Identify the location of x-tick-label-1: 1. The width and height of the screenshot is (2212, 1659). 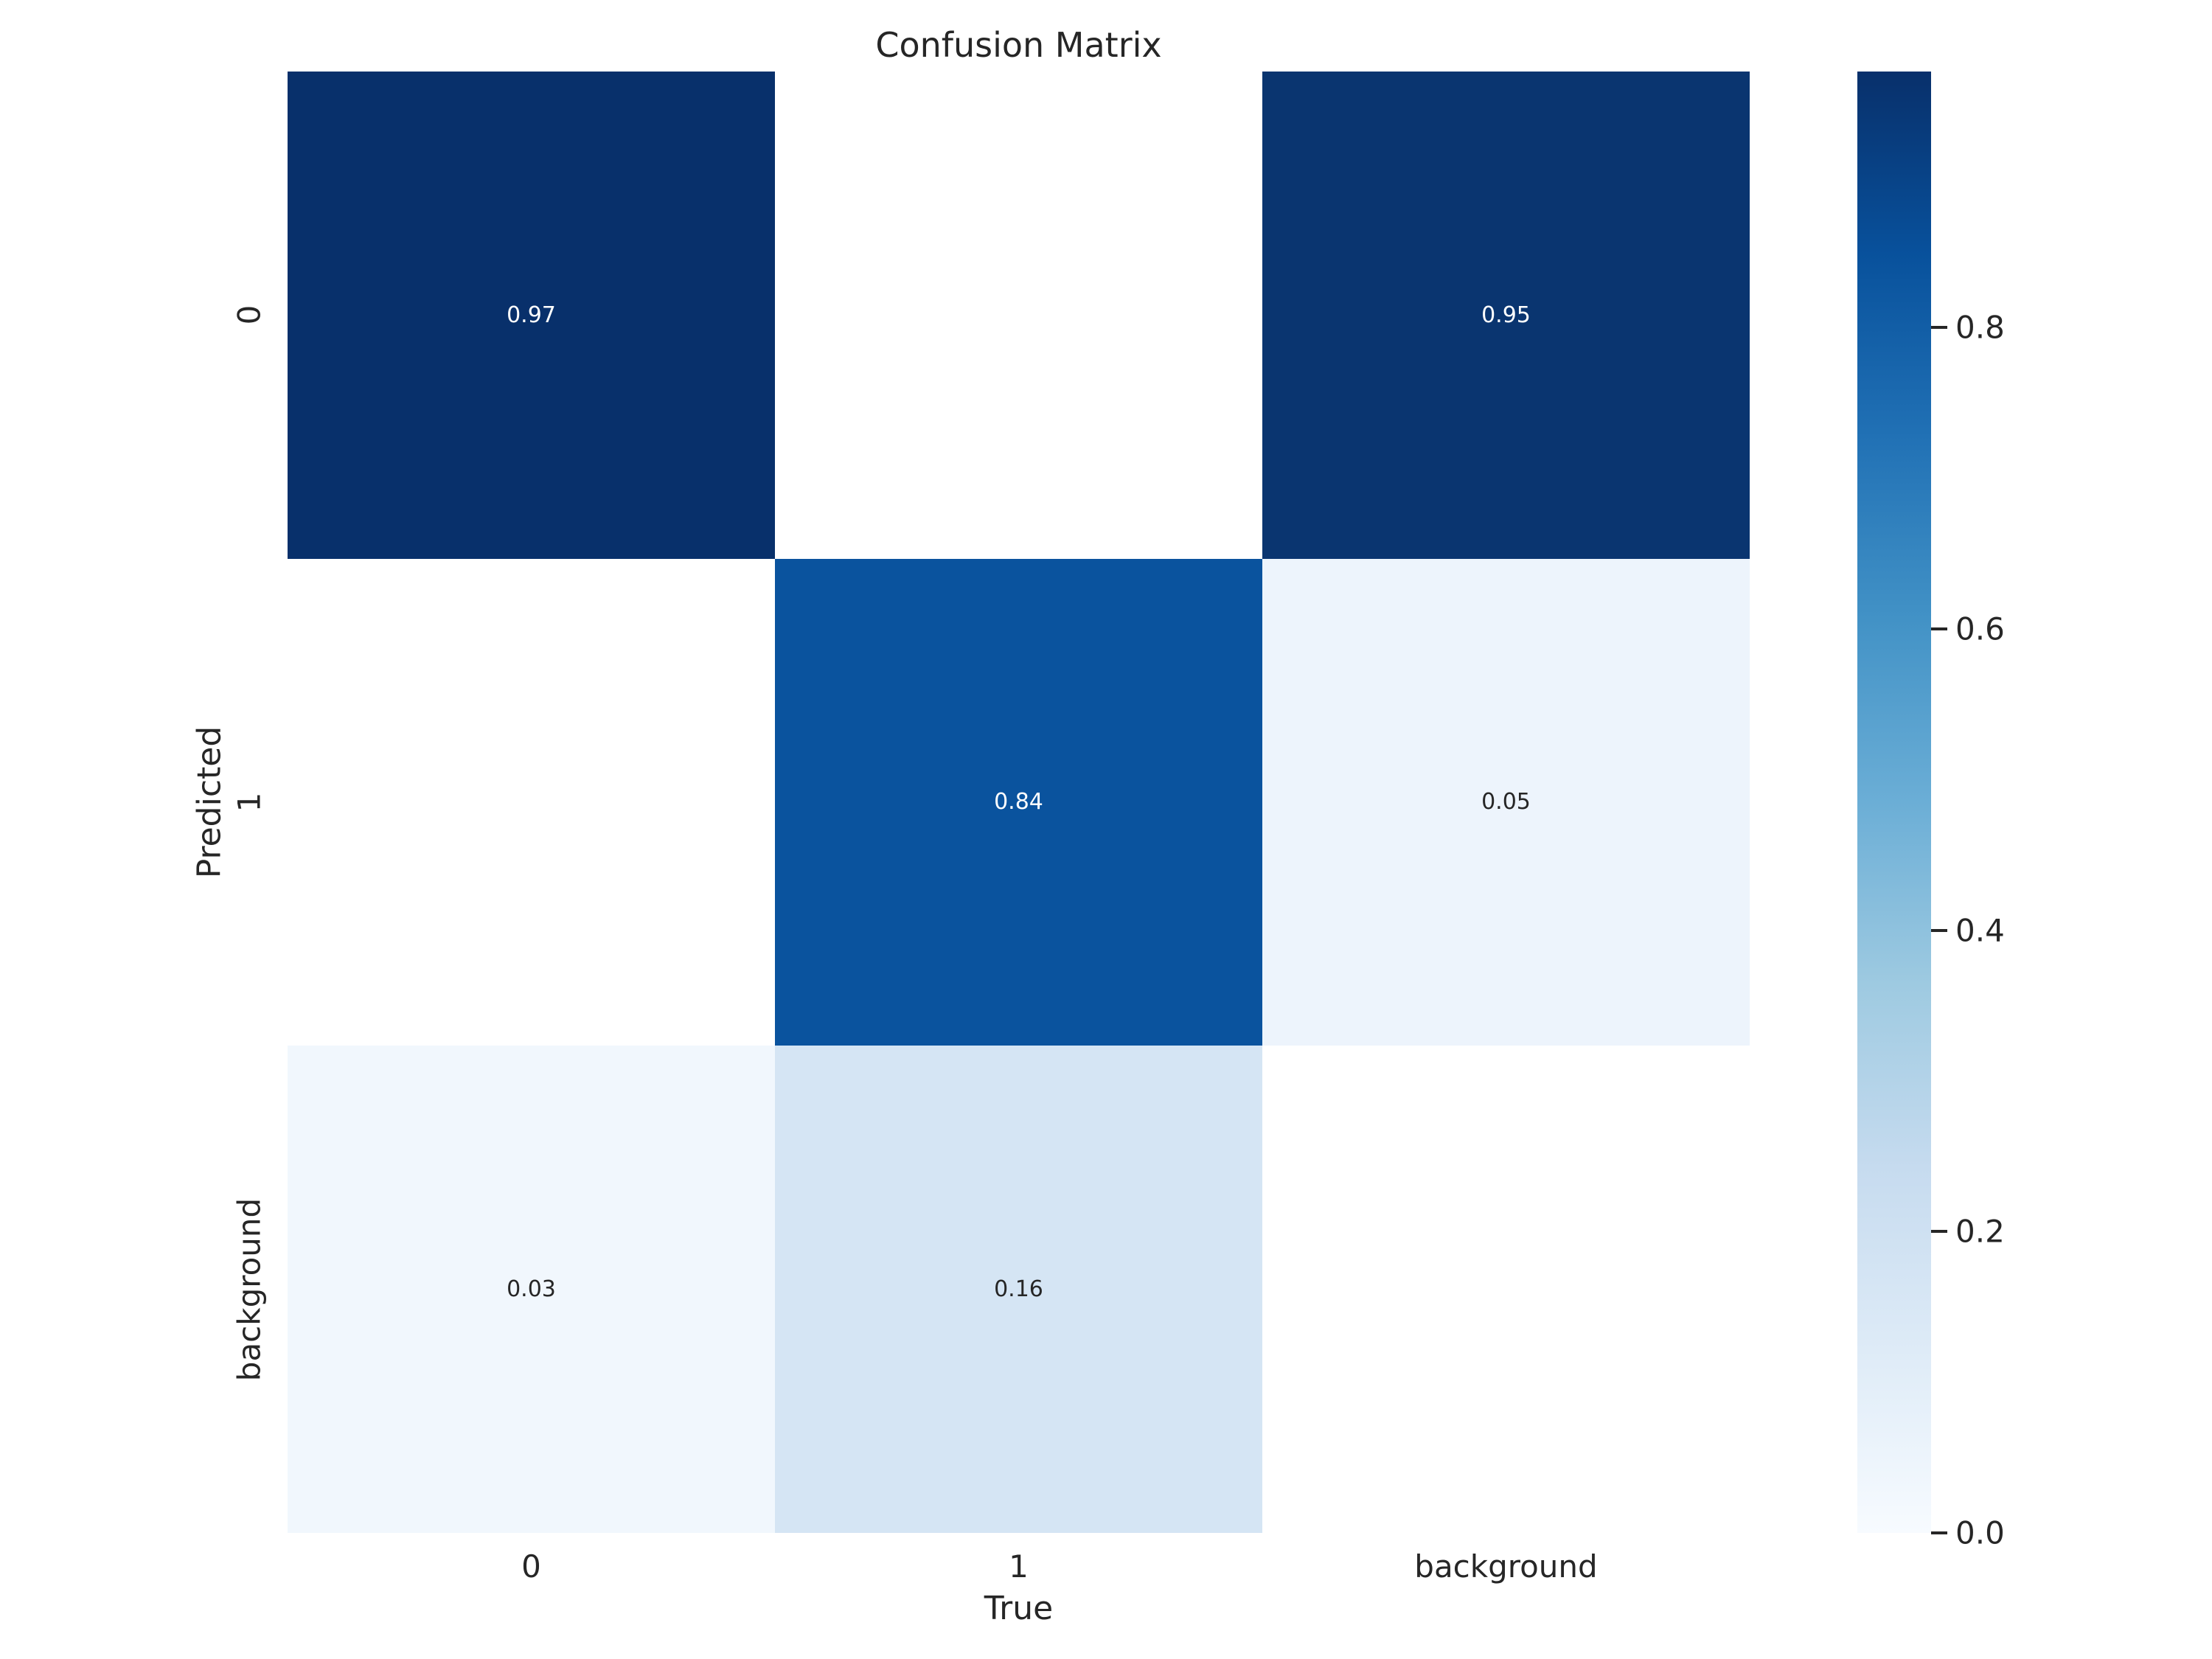
(1019, 1566).